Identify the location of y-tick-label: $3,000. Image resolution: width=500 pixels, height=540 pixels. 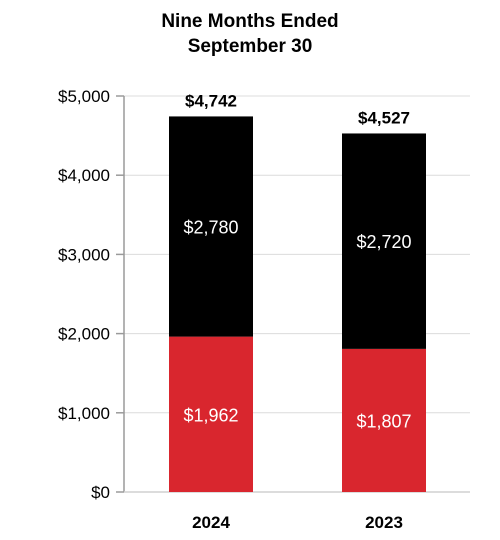
(84, 254).